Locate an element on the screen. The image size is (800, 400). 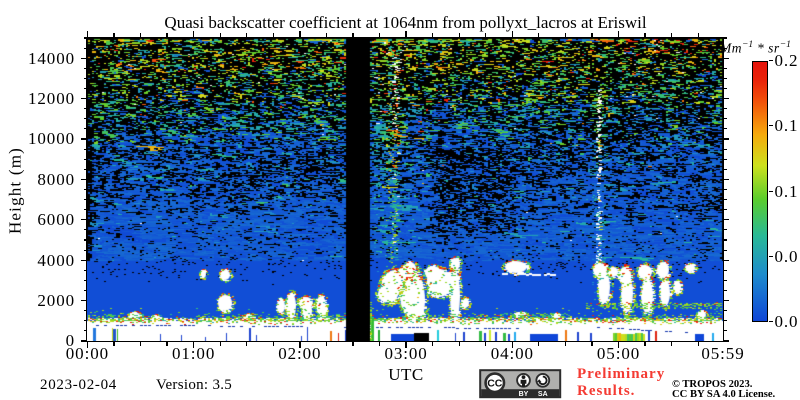
svg-text: BY is located at coordinates (524, 394).